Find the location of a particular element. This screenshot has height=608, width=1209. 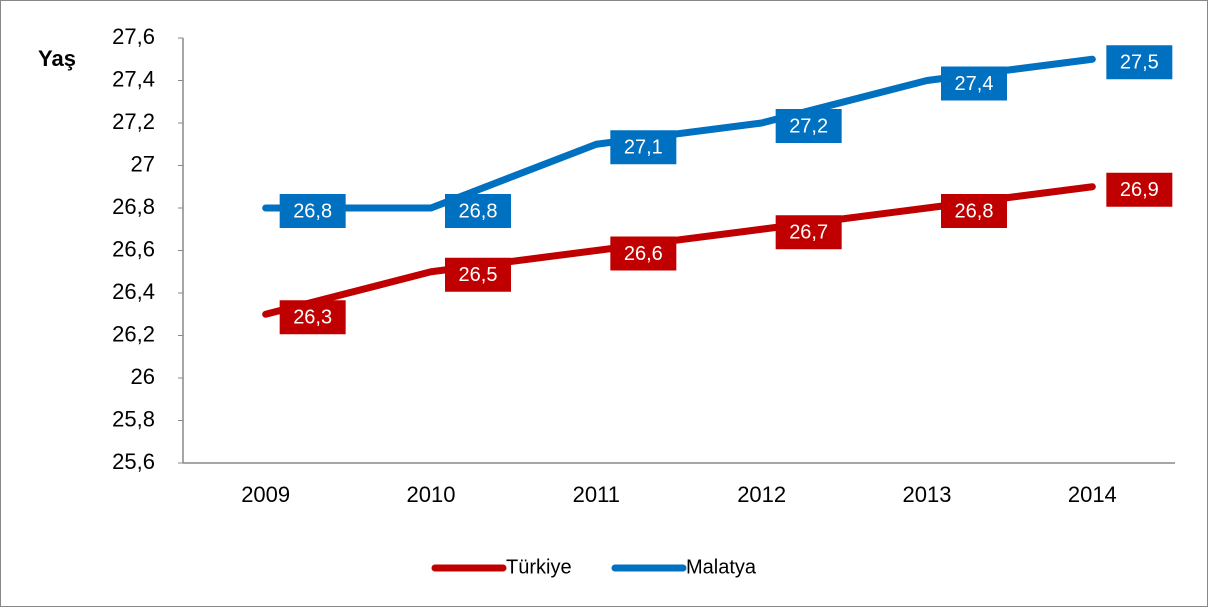

legend-label: Türkiye is located at coordinates (539, 567).